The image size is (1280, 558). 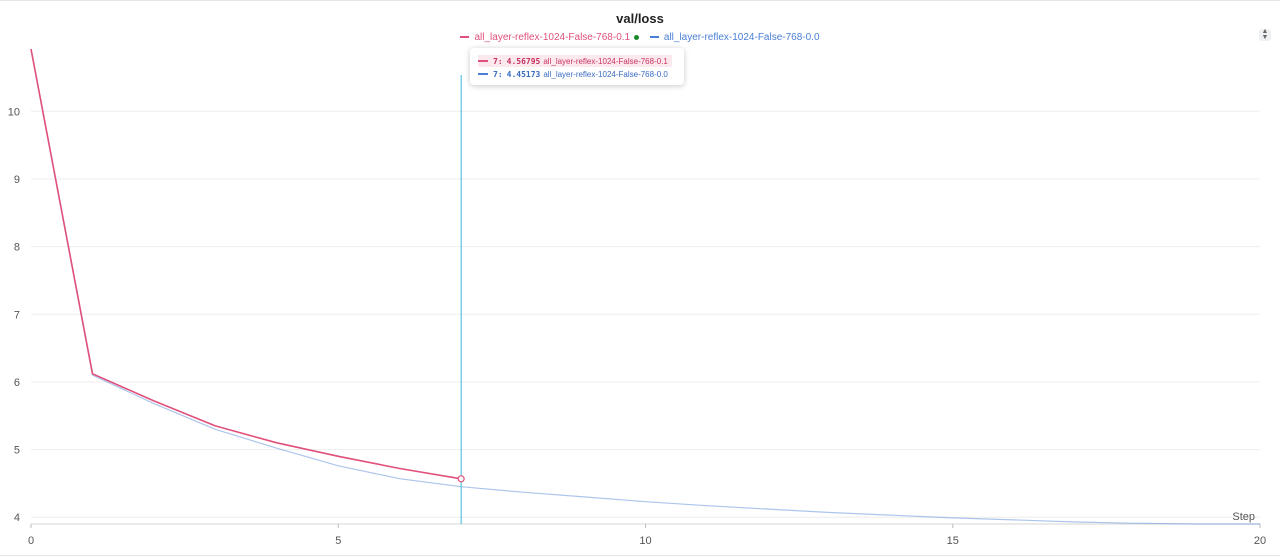 What do you see at coordinates (17, 383) in the screenshot?
I see `y-tick-label: 6` at bounding box center [17, 383].